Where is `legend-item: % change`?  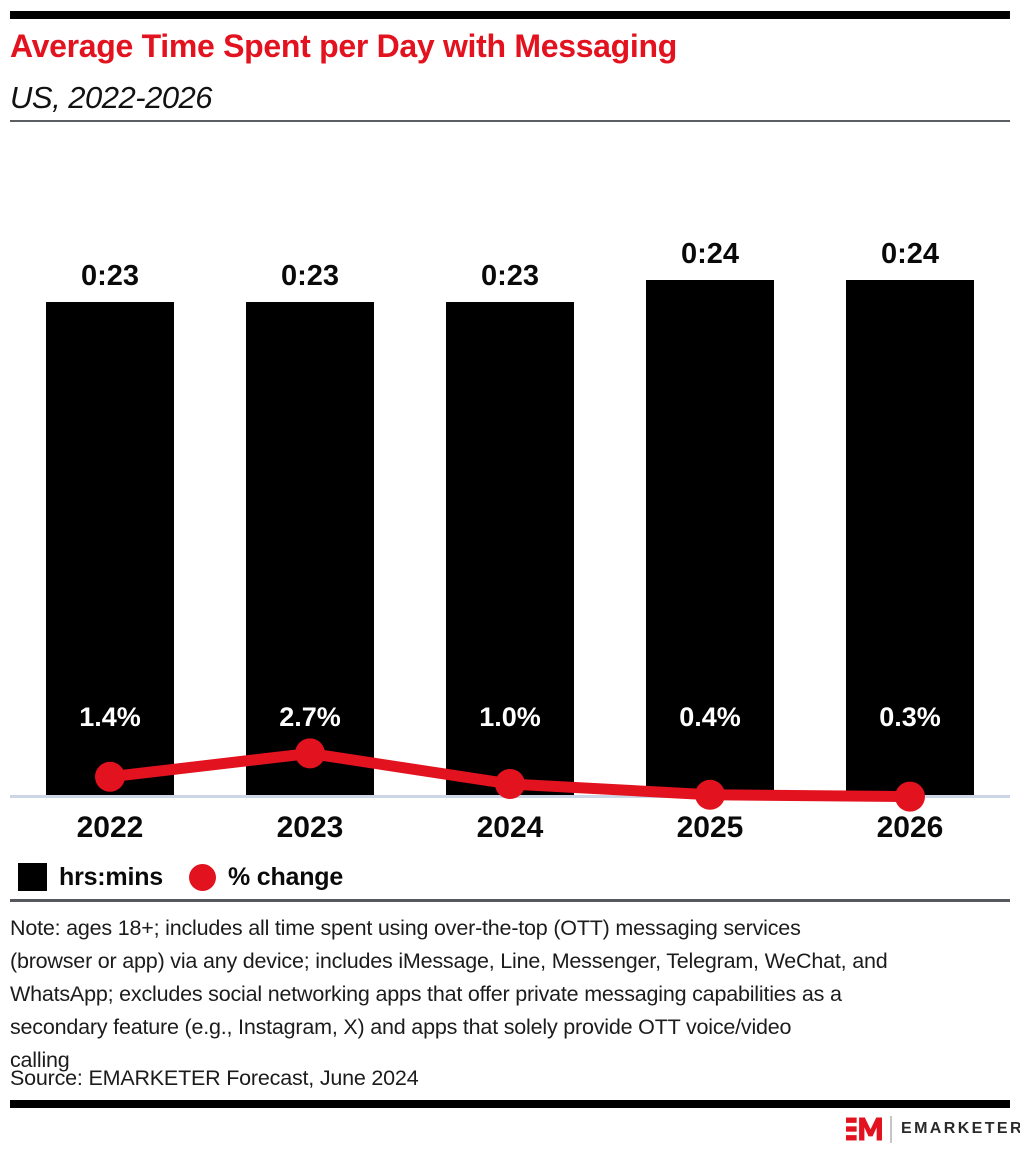
legend-item: % change is located at coordinates (266, 877).